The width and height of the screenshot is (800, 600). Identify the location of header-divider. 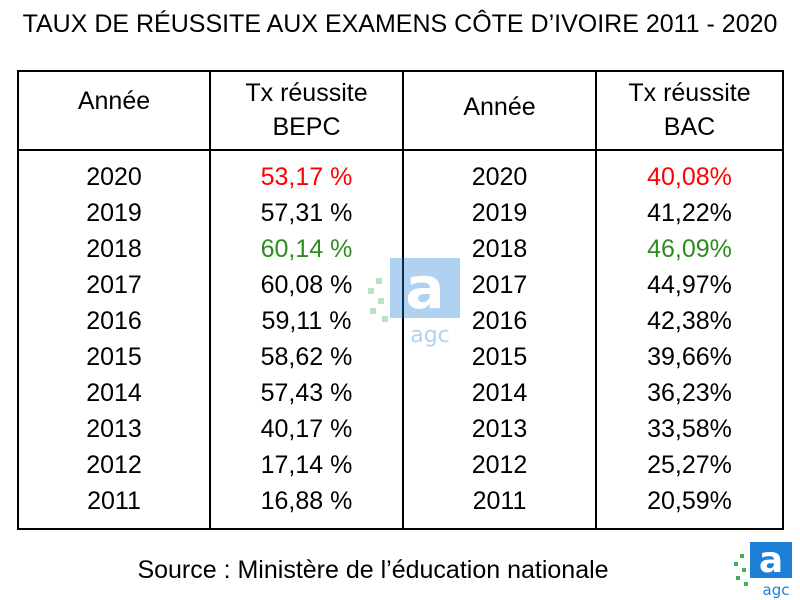
(400, 150).